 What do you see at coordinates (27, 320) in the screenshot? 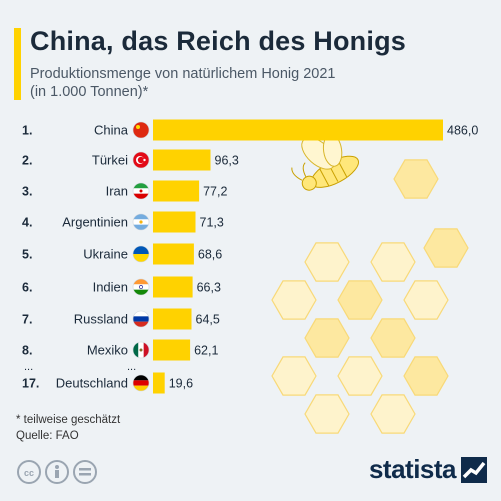
I see `rank-label: 7.` at bounding box center [27, 320].